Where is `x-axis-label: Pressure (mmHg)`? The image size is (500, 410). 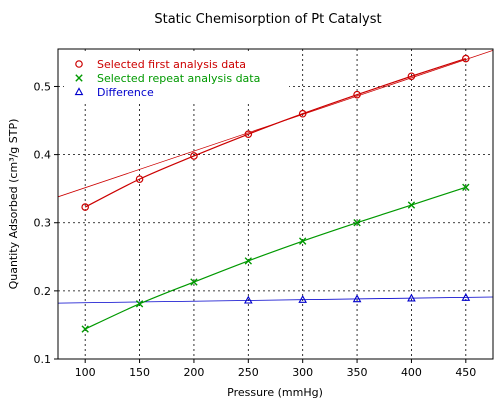 x-axis-label: Pressure (mmHg) is located at coordinates (275, 392).